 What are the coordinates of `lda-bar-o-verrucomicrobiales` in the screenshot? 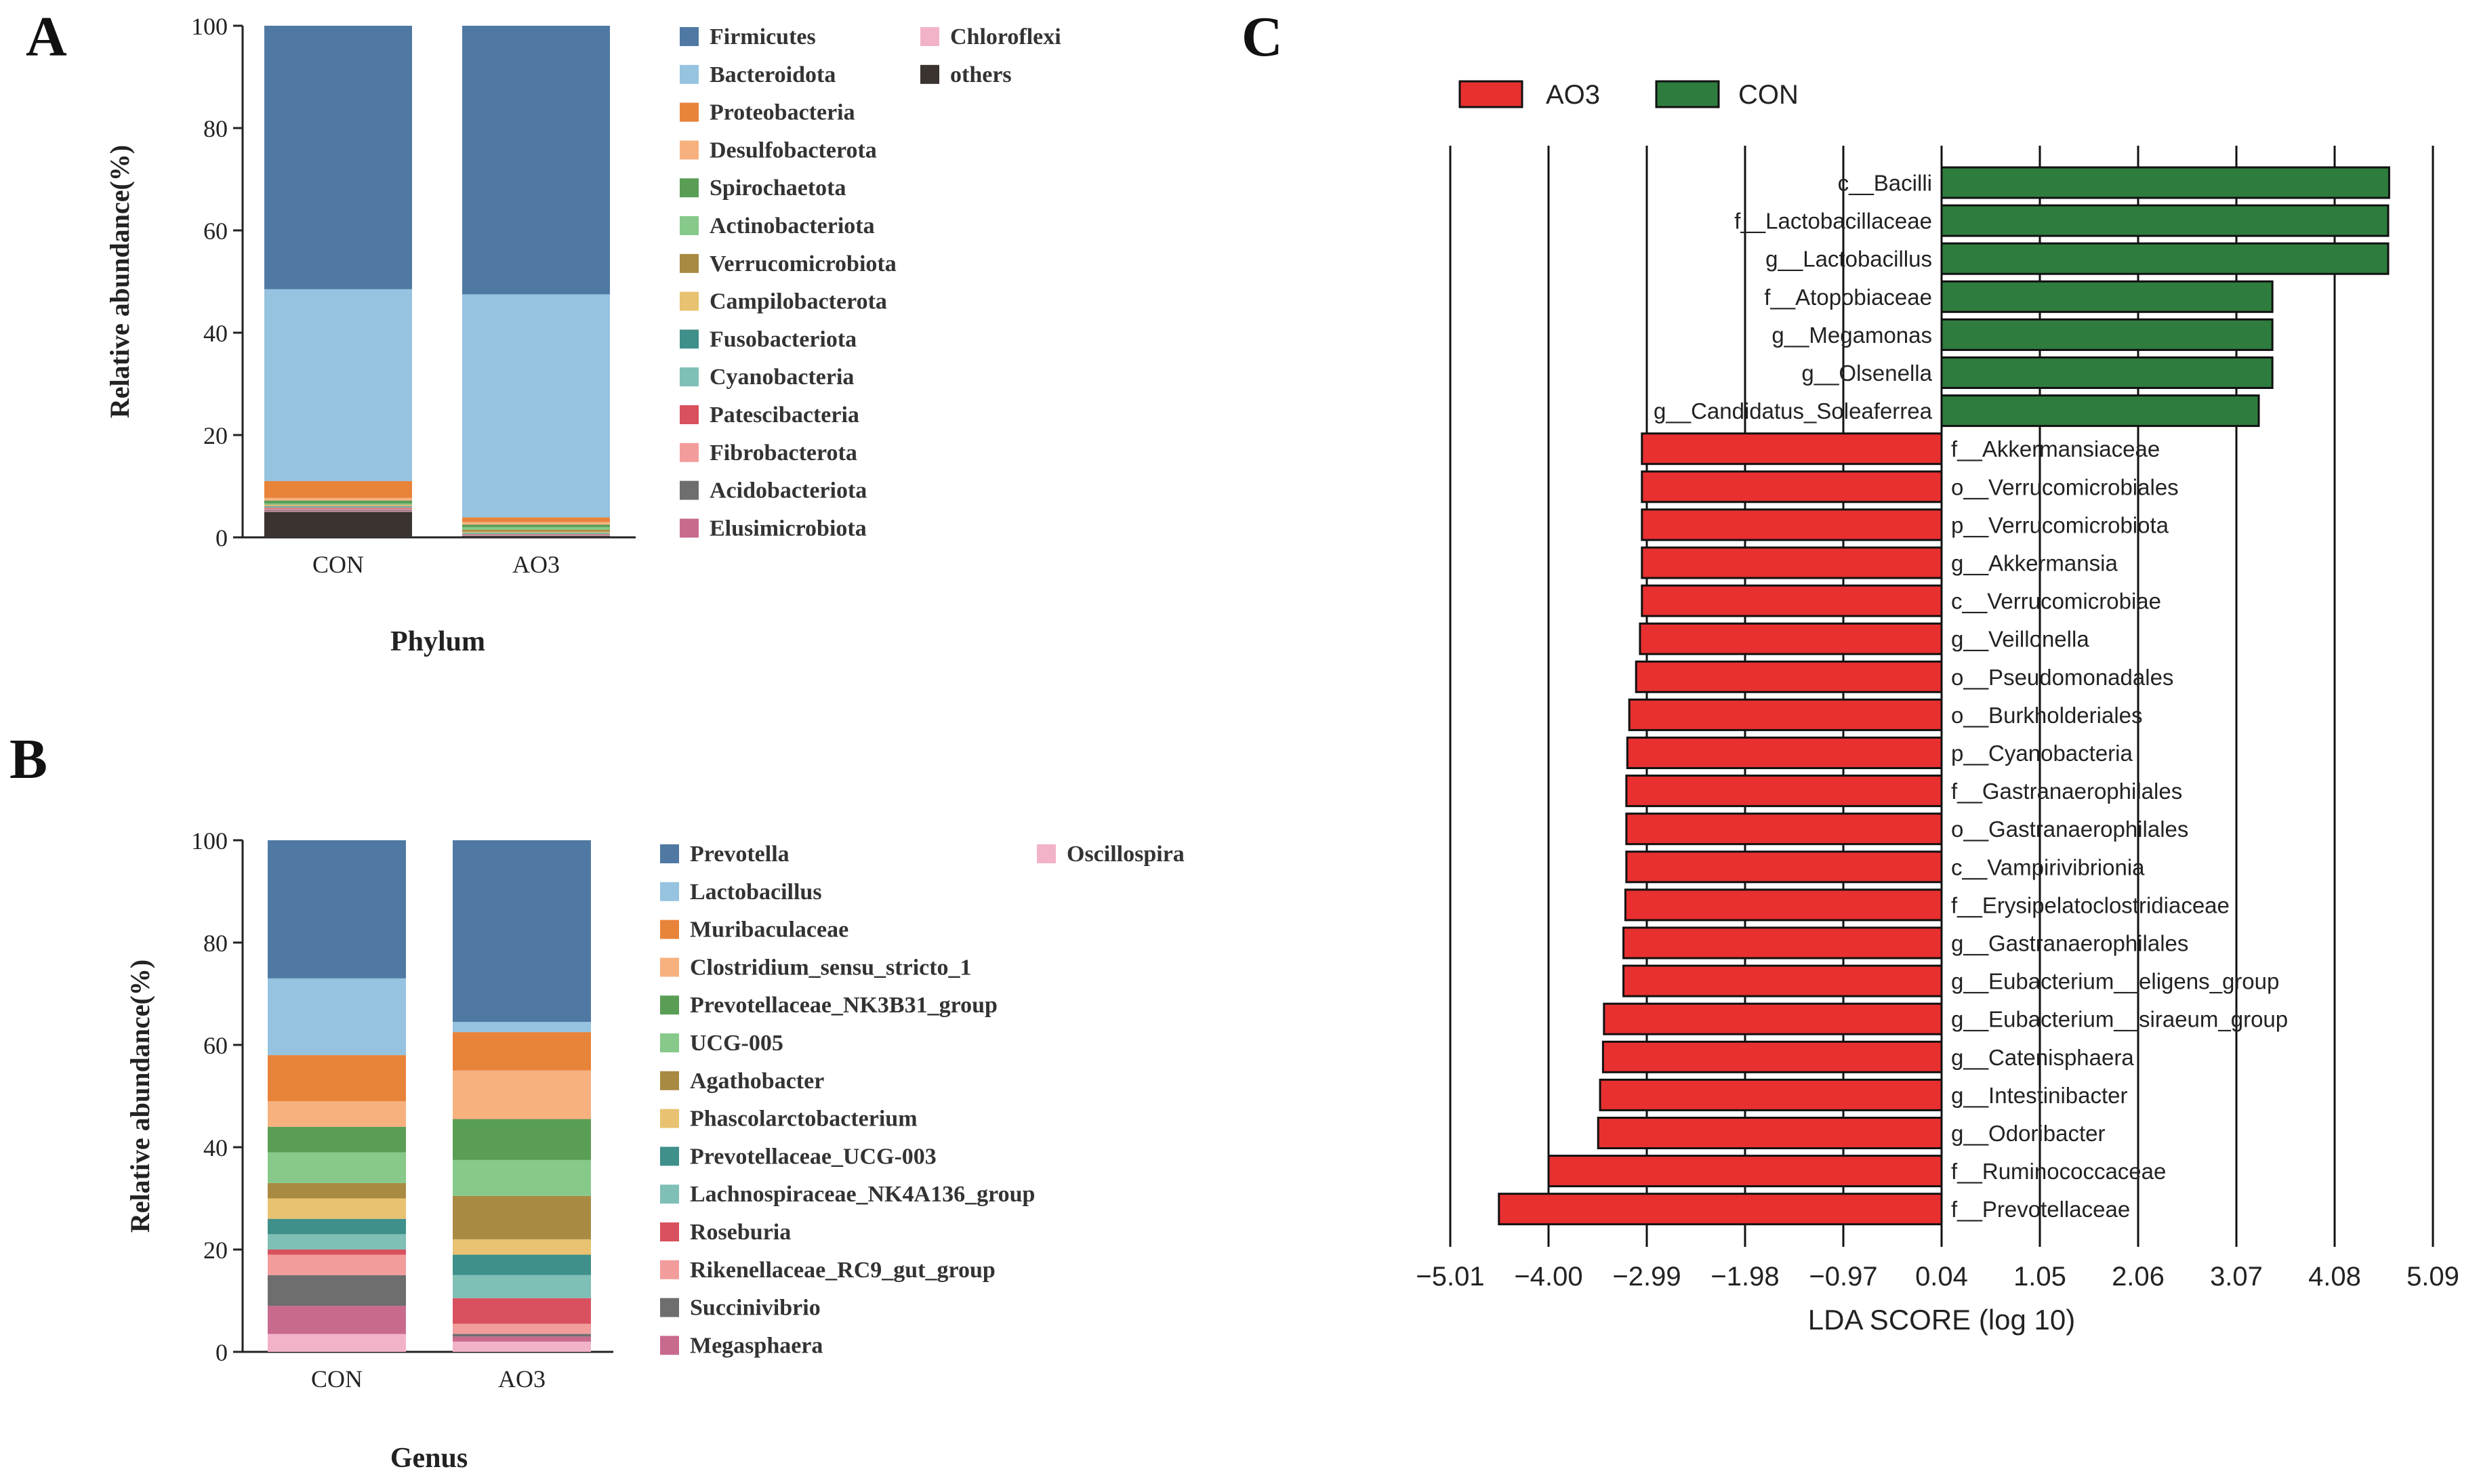 It's located at (1792, 486).